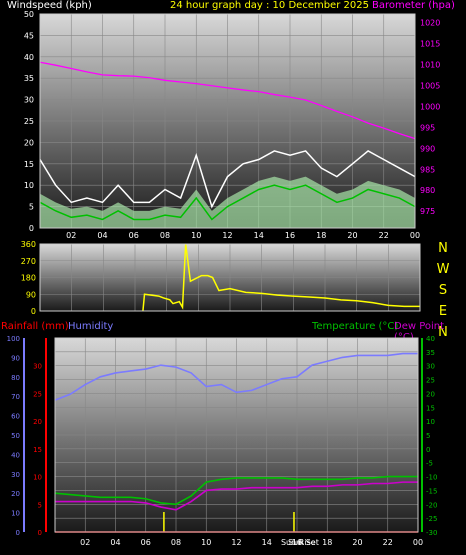 The height and width of the screenshot is (555, 466). Describe the element at coordinates (427, 190) in the screenshot. I see `barometer-tick-label: 980` at that location.